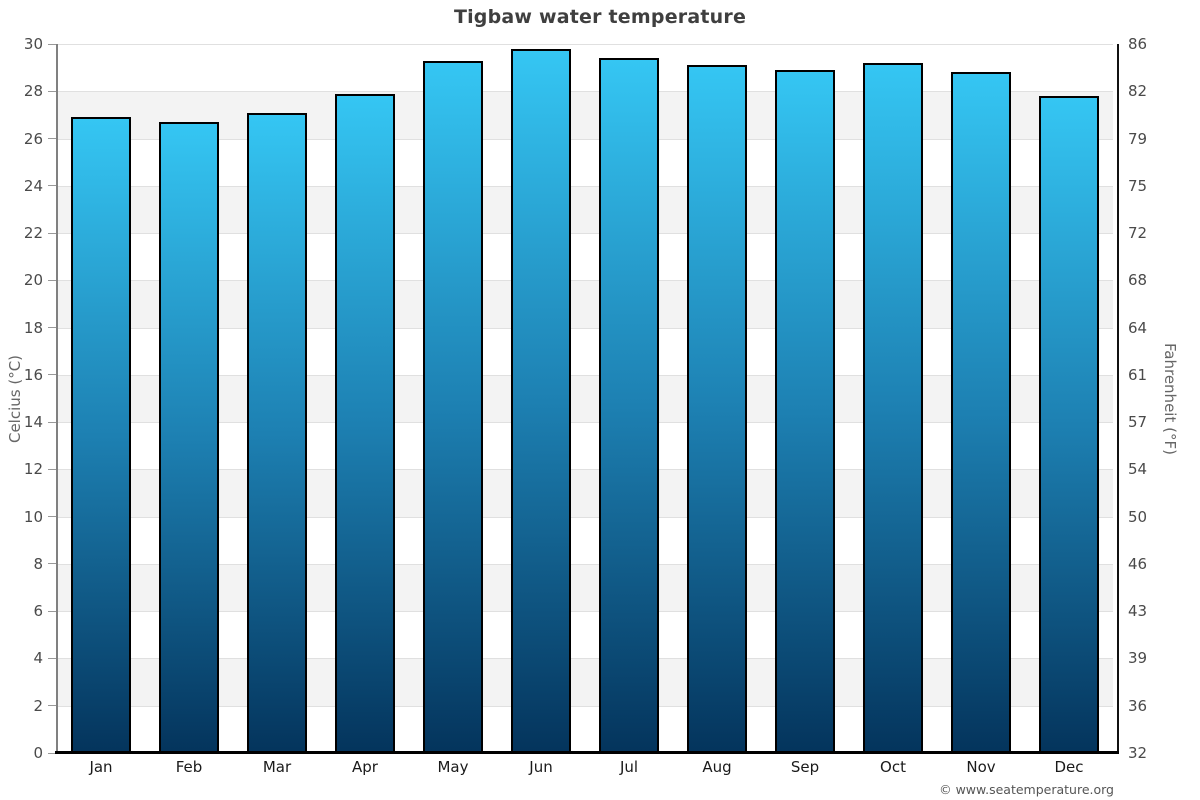  I want to click on y-tick-label-fahrenheit: 86, so click(1138, 44).